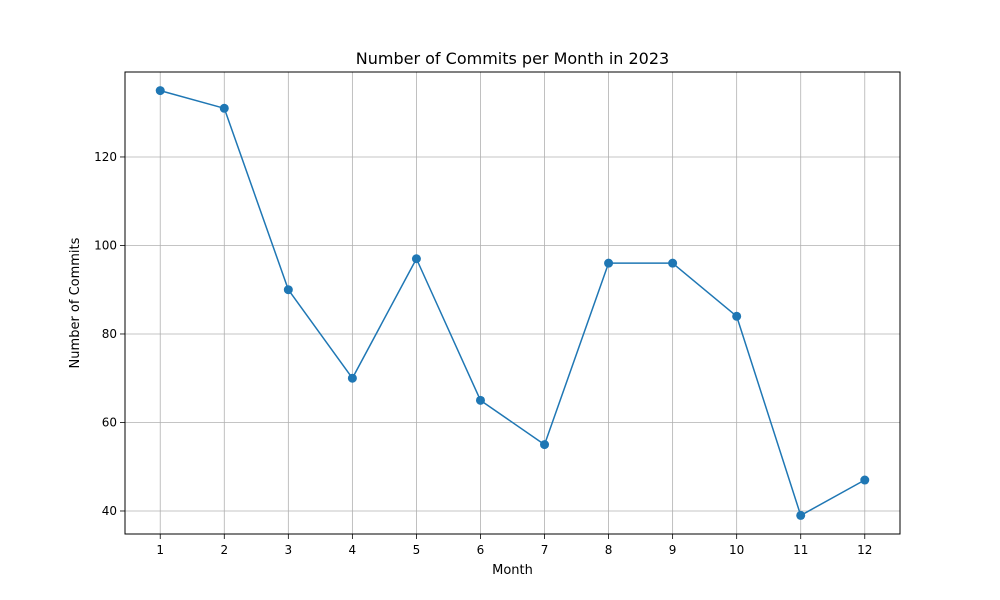 Image resolution: width=1000 pixels, height=600 pixels. Describe the element at coordinates (800, 550) in the screenshot. I see `x-tick-label: 11` at that location.